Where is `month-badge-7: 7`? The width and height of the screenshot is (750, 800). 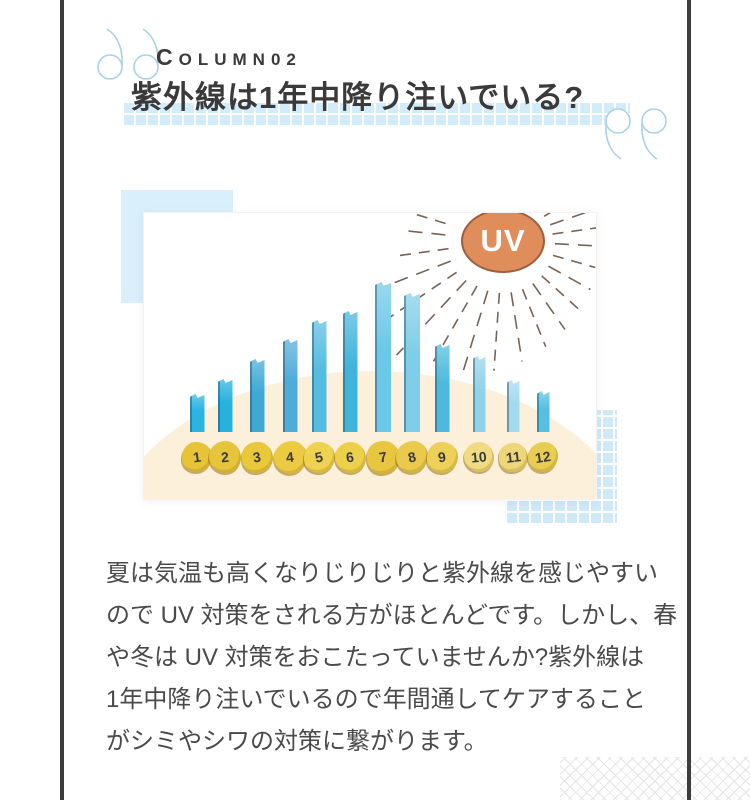
month-badge-7: 7 is located at coordinates (383, 457).